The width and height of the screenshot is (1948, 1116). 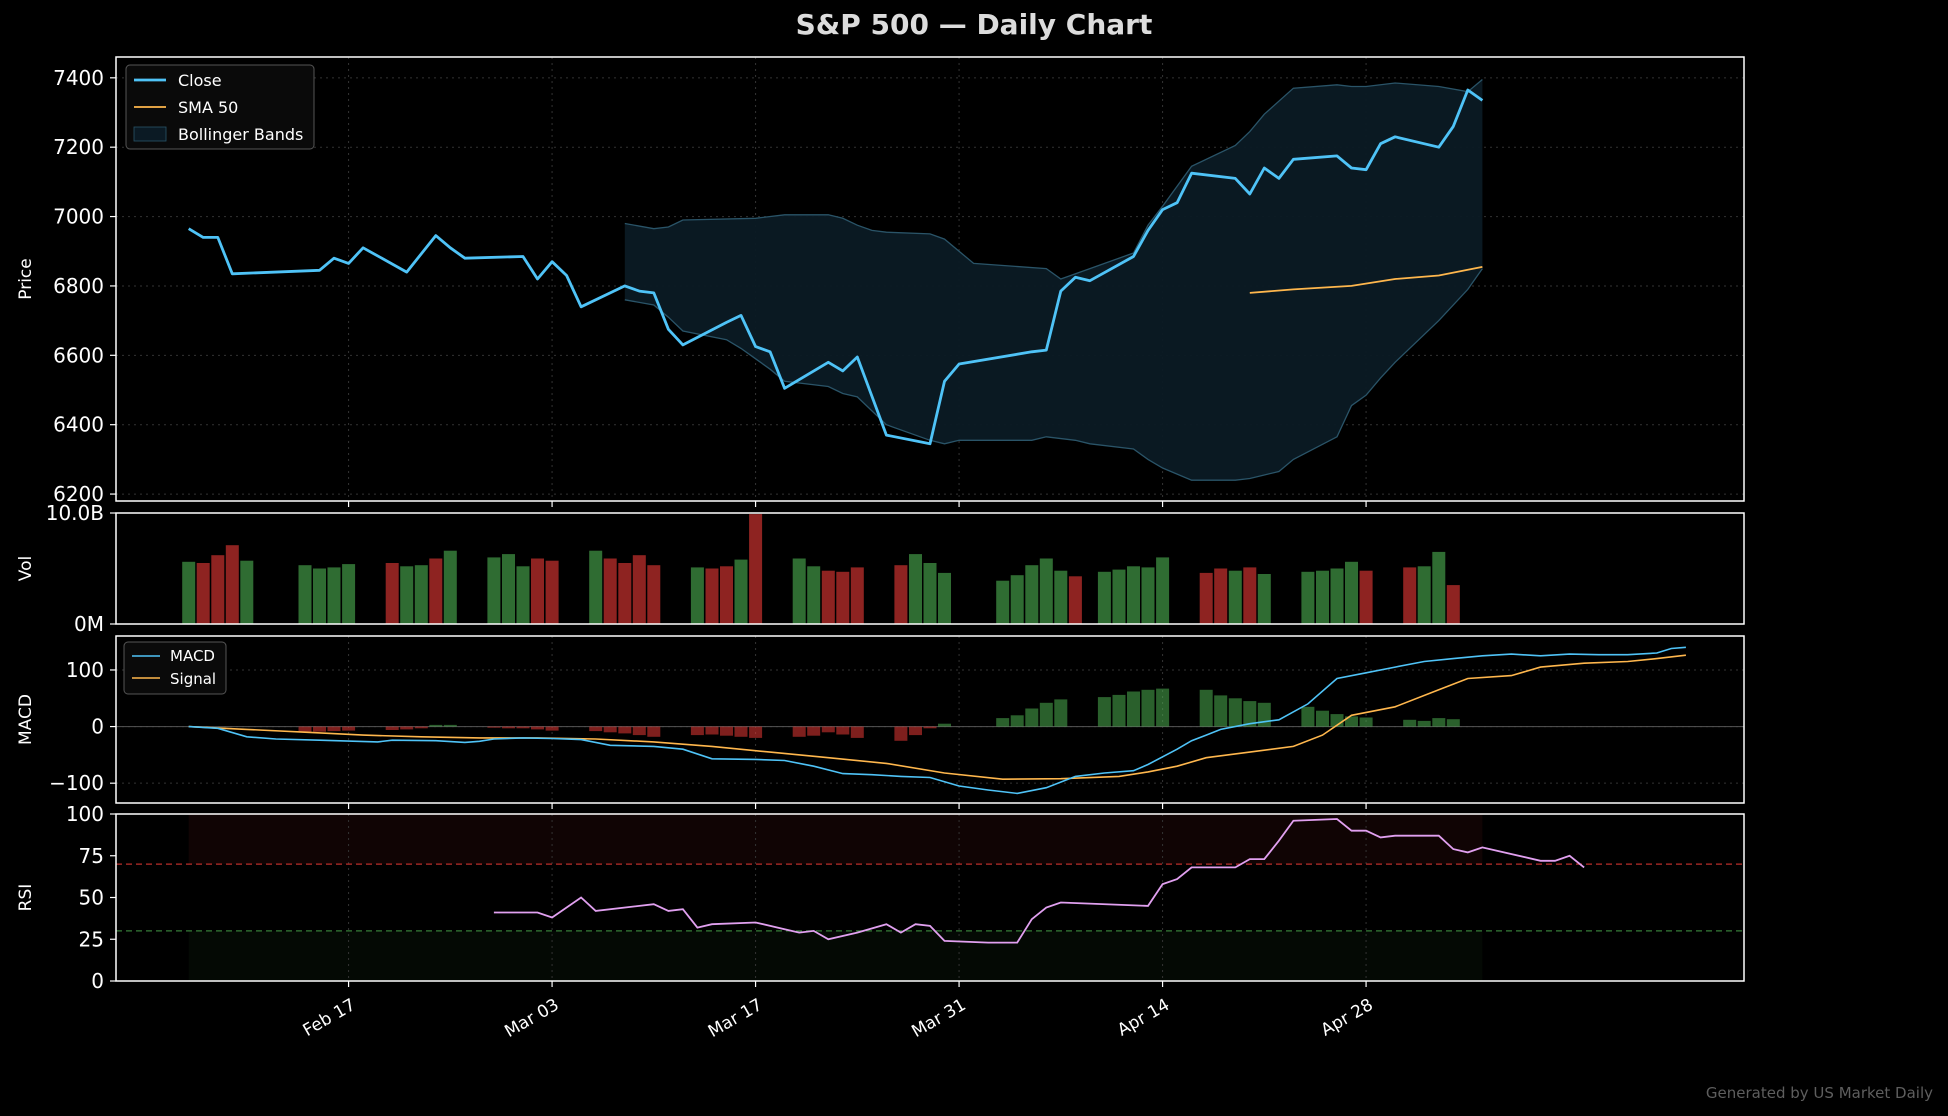 What do you see at coordinates (835, 955) in the screenshot?
I see `rsi-oversold-zone` at bounding box center [835, 955].